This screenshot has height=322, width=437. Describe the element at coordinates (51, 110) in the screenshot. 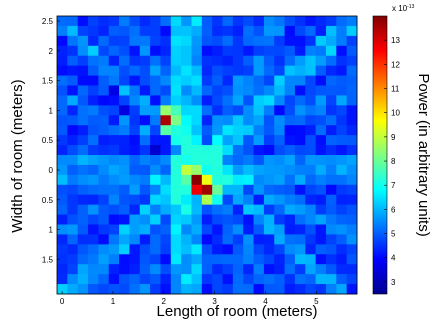

I see `y-tick-label: 1` at that location.